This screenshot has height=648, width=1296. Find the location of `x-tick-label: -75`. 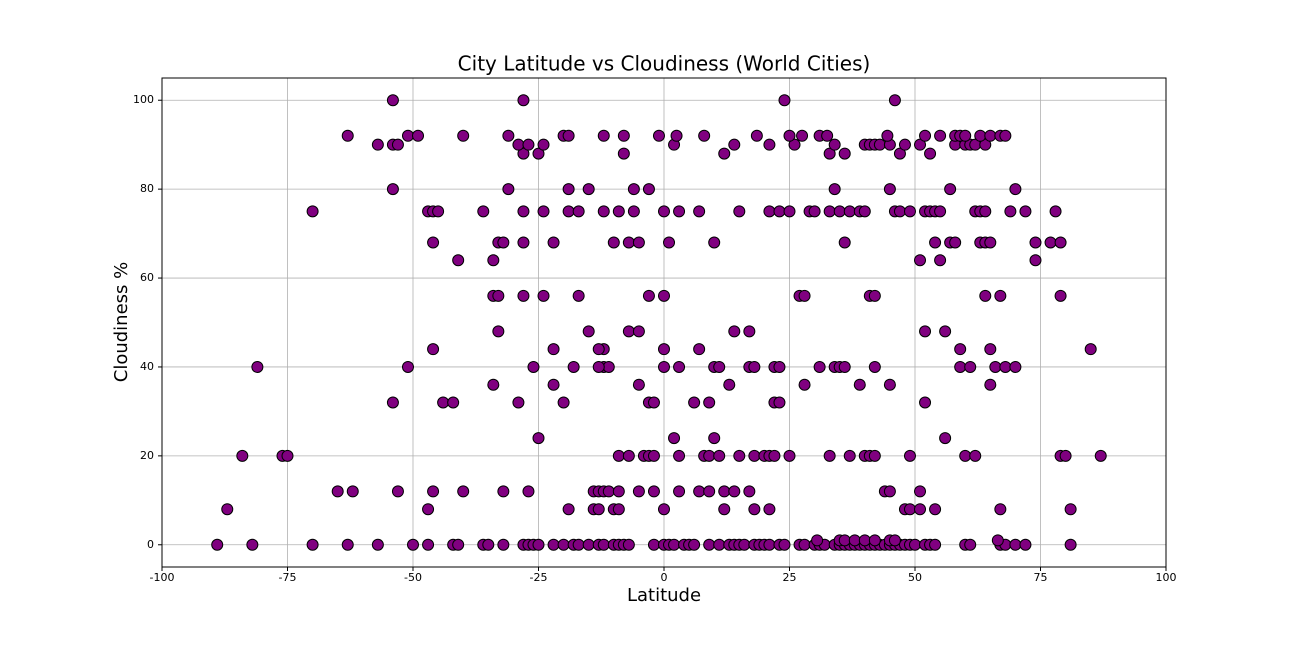

x-tick-label: -75 is located at coordinates (288, 577).